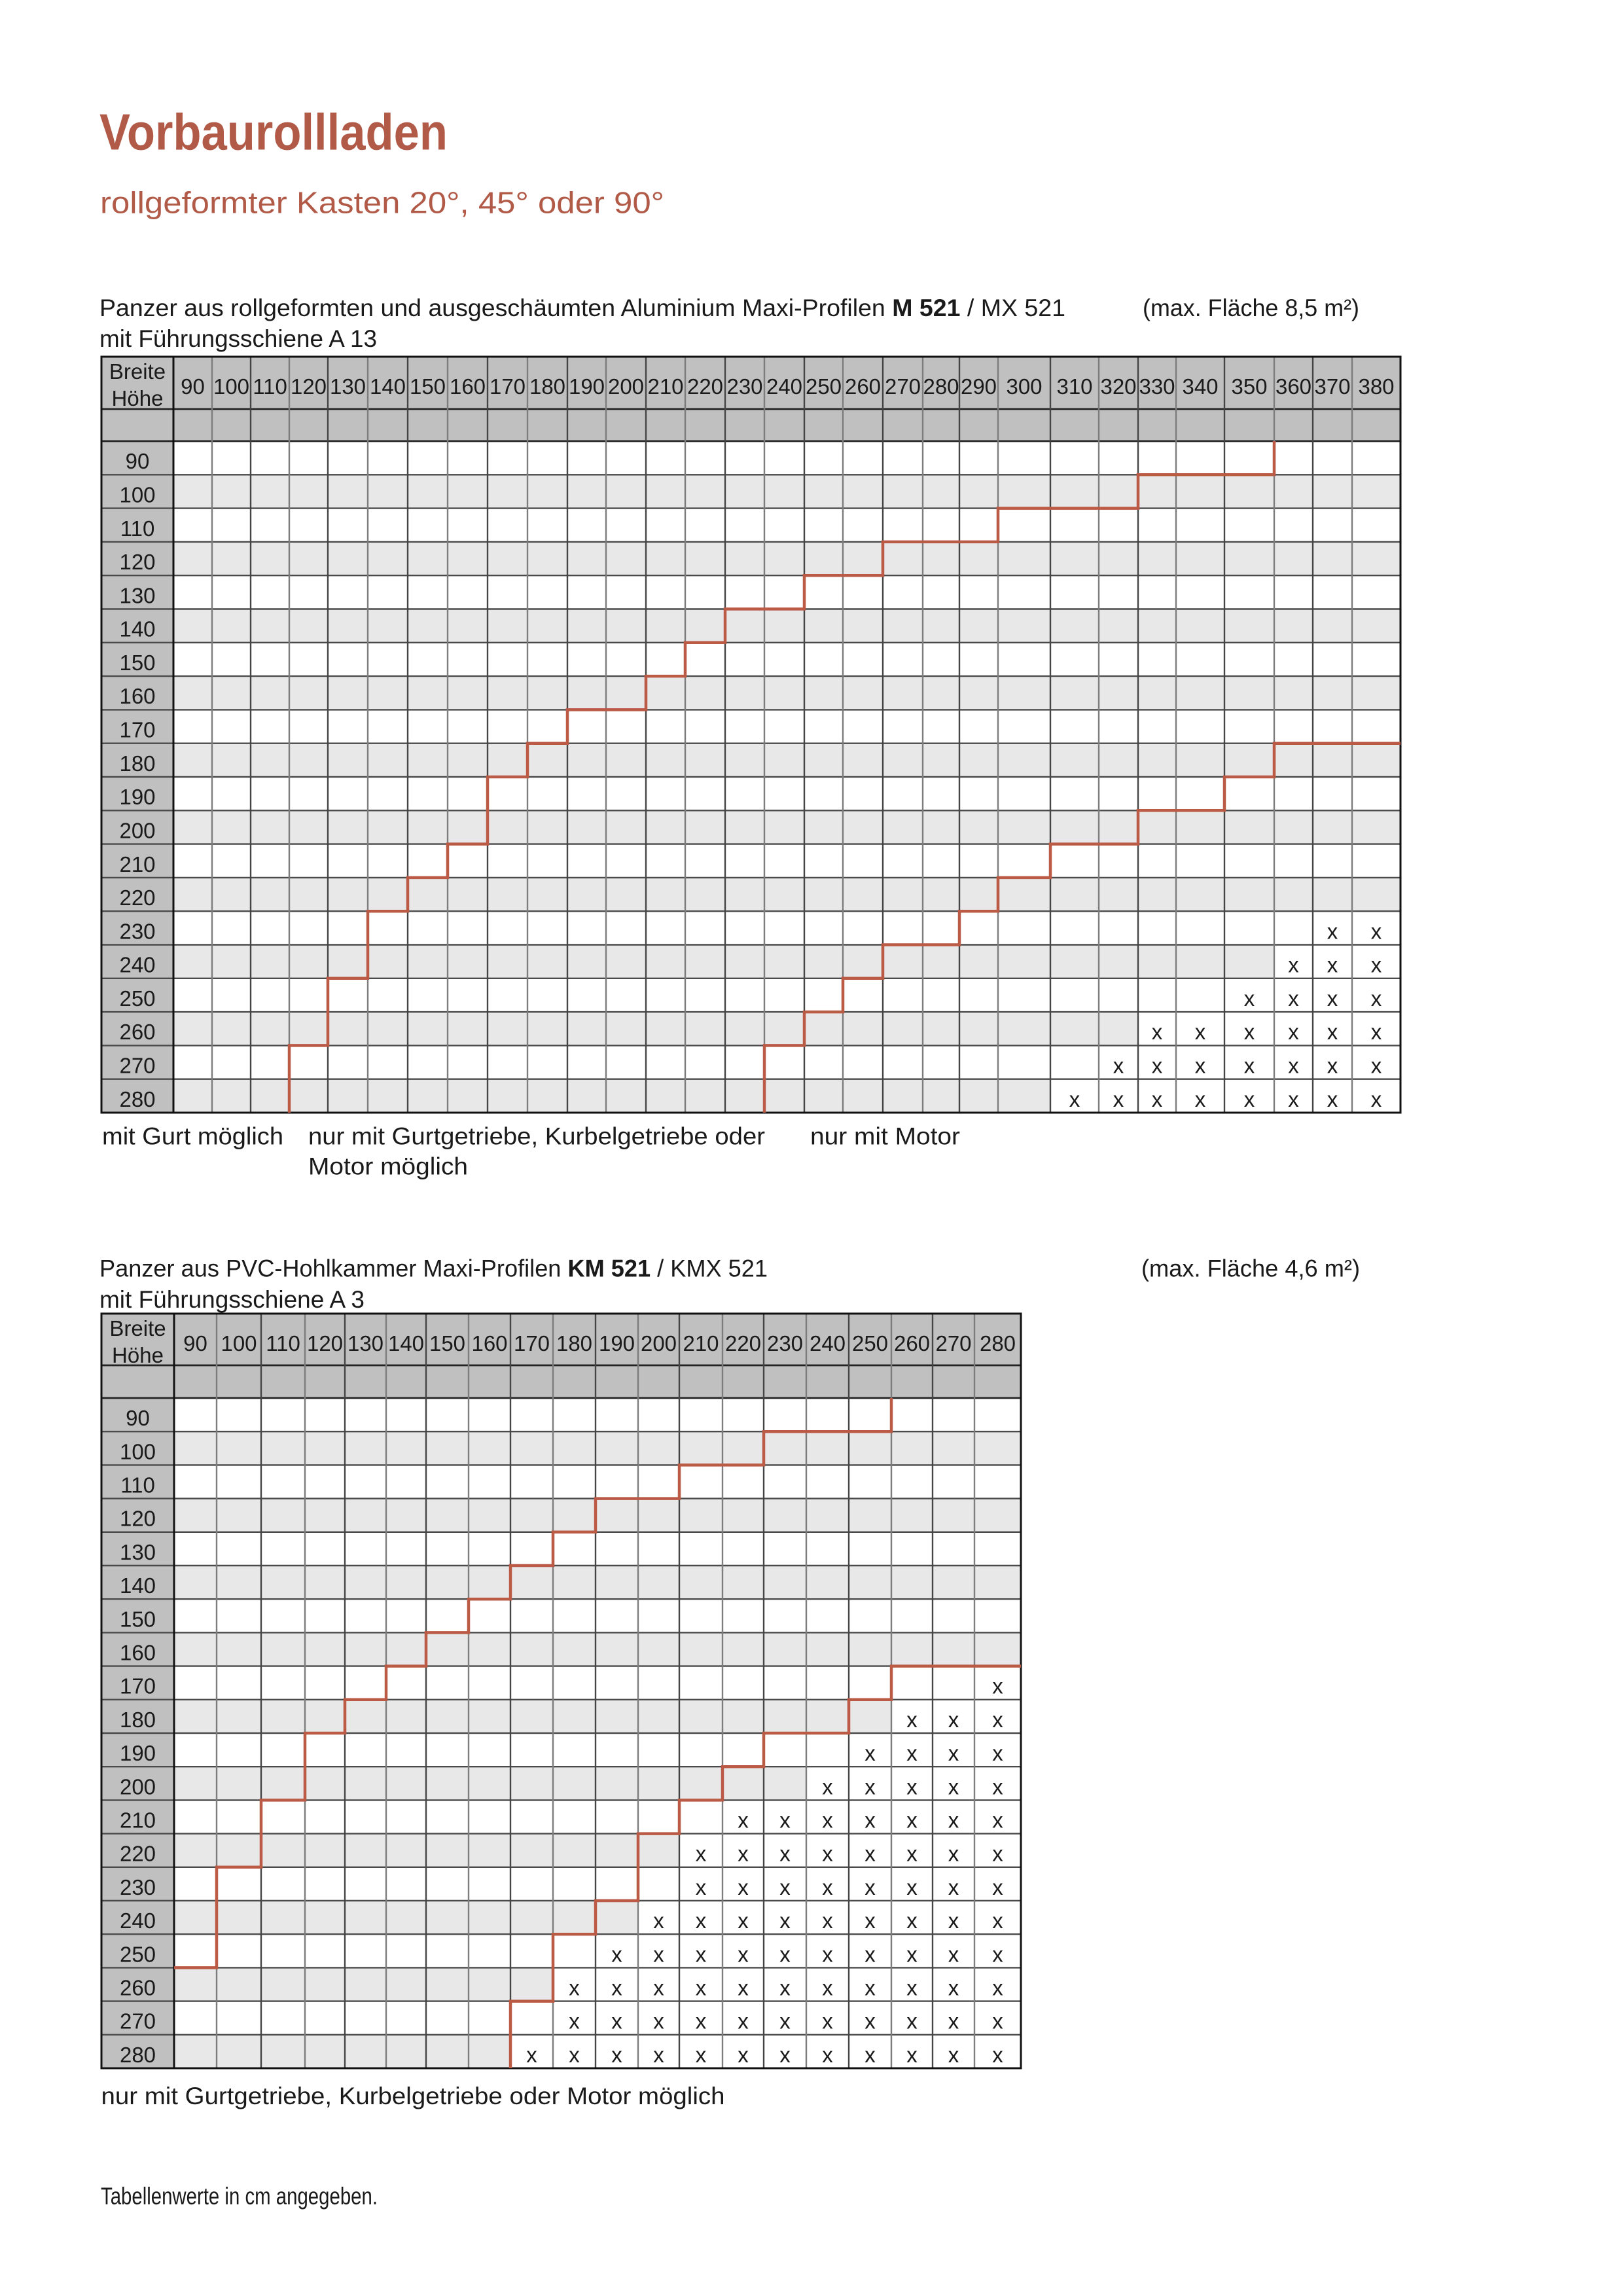  Describe the element at coordinates (1024, 386) in the screenshot. I see `svg-text: 300` at that location.